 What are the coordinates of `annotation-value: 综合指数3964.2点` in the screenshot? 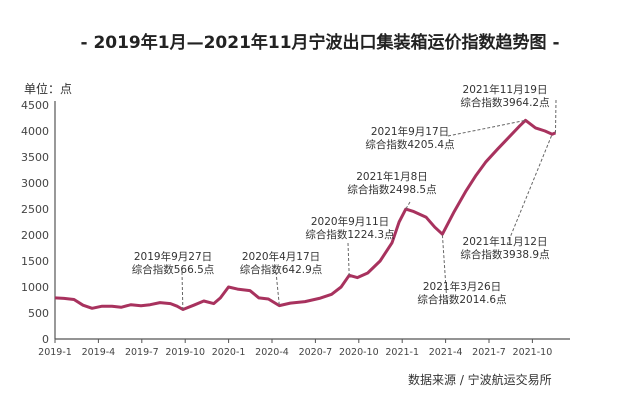 It's located at (504, 102).